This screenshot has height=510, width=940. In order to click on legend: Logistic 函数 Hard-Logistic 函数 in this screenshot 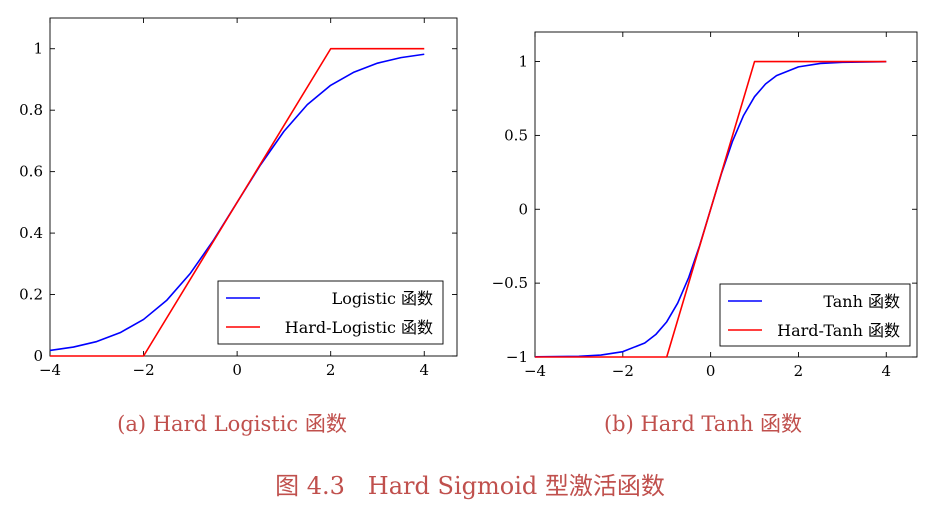, I will do `click(330, 312)`.